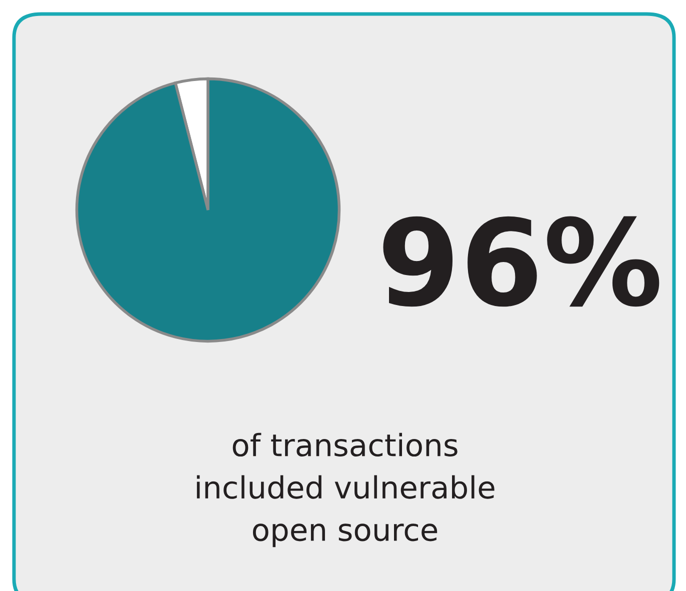 The image size is (686, 591). What do you see at coordinates (521, 261) in the screenshot?
I see `data-label: 96%` at bounding box center [521, 261].